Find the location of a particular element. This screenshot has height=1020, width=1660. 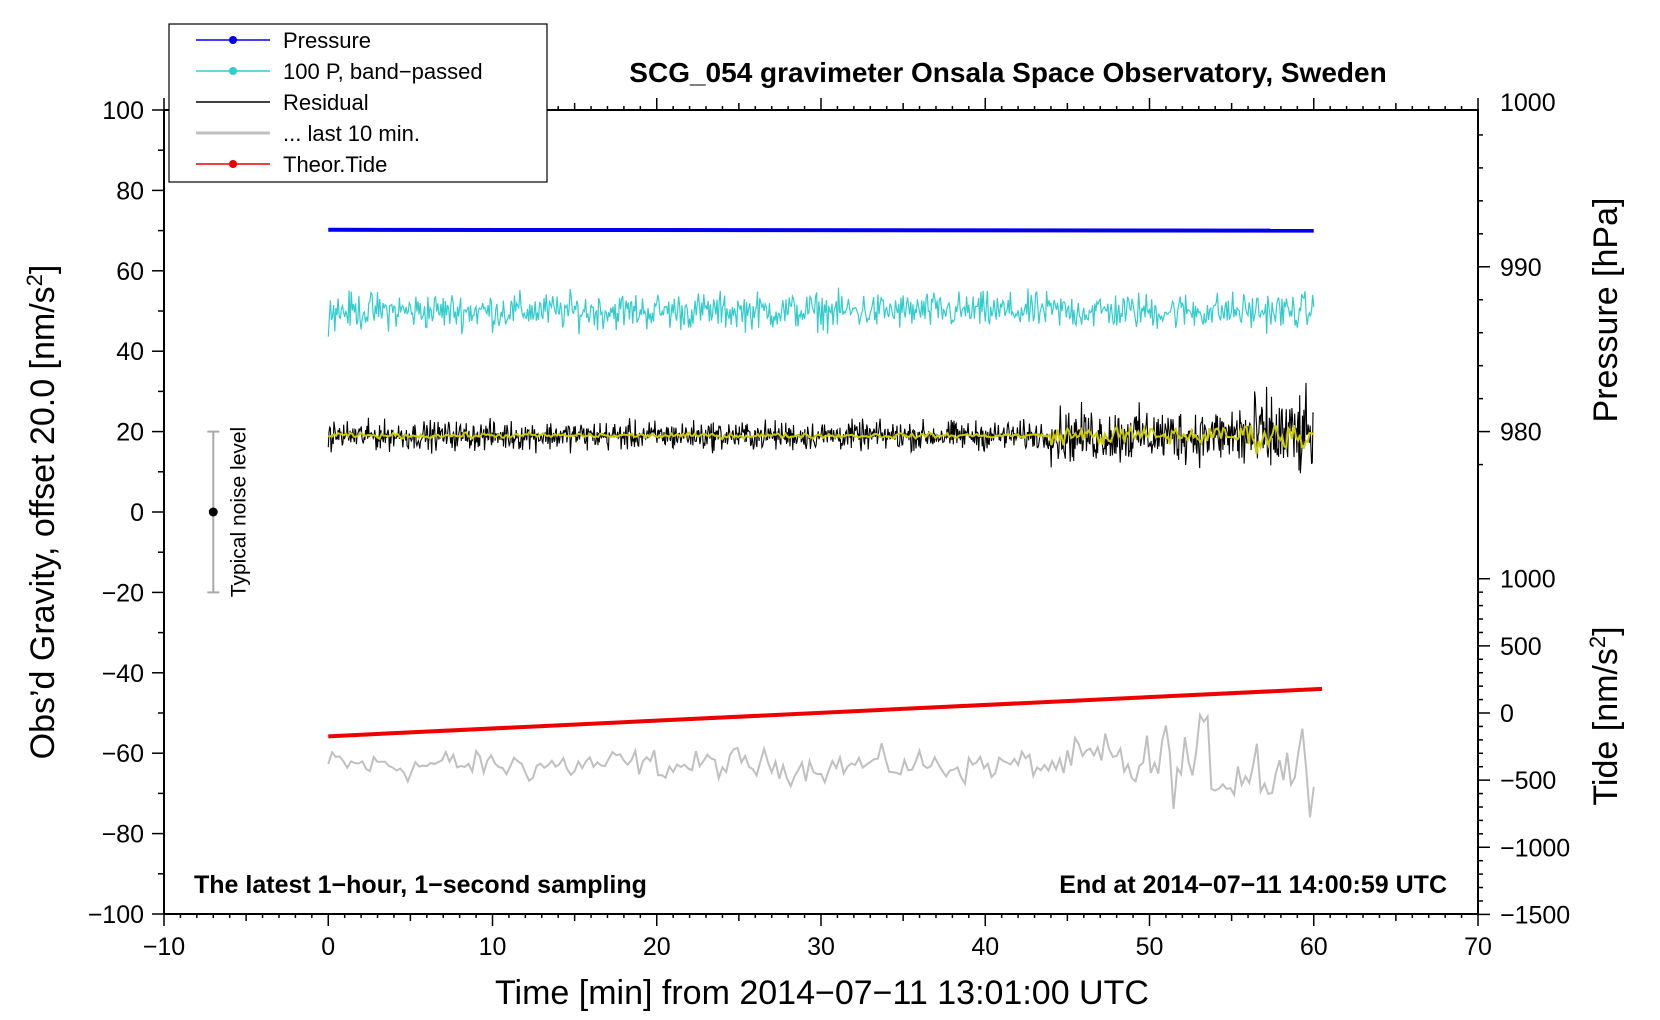

legend-label: Residual is located at coordinates (326, 102).